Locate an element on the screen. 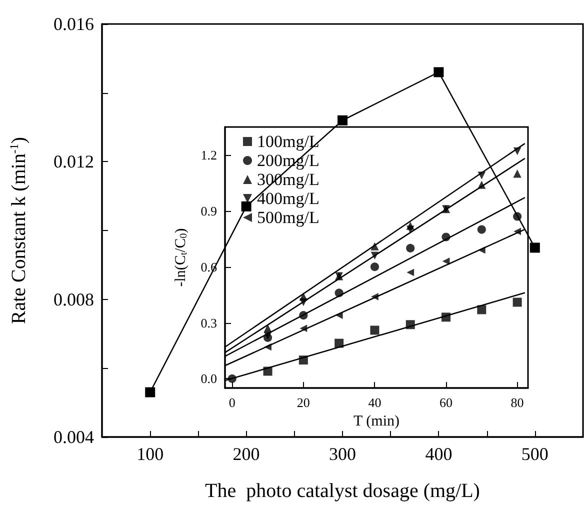 This screenshot has height=506, width=584. y-tick-label: 0.0 is located at coordinates (208, 378).